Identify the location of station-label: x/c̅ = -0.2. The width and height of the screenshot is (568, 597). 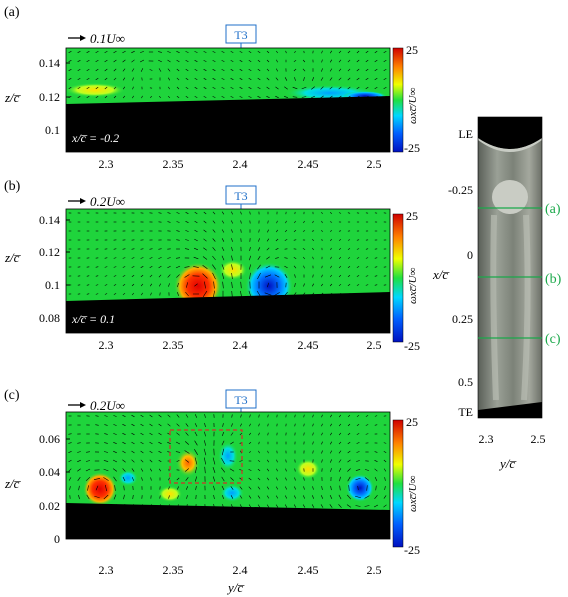
(95, 138).